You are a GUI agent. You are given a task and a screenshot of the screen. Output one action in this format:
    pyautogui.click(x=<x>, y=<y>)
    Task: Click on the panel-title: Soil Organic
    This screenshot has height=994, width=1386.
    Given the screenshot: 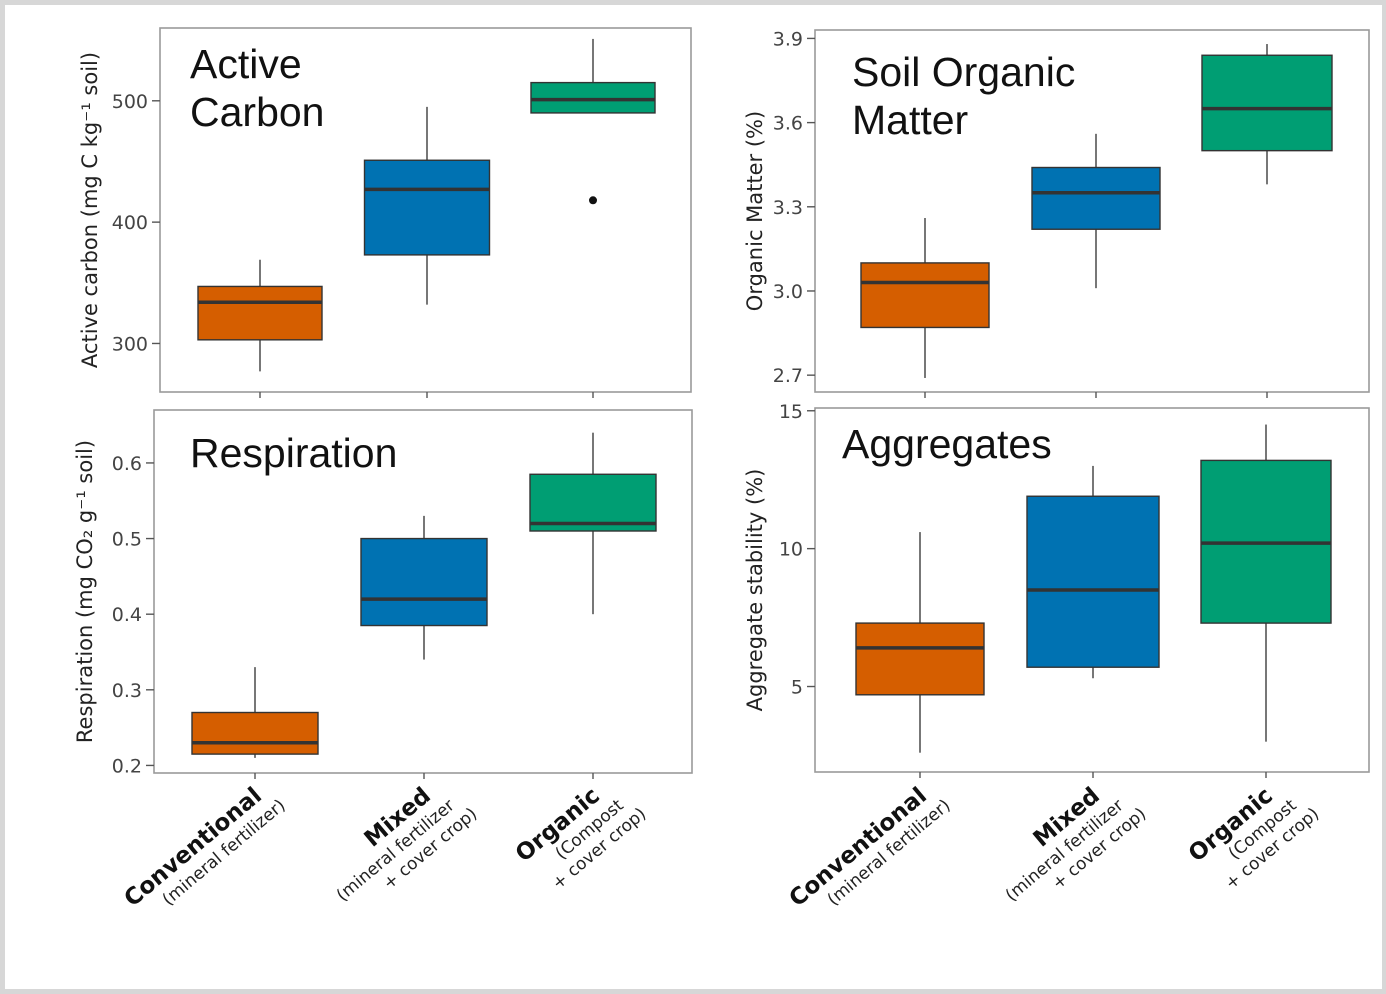 What is the action you would take?
    pyautogui.click(x=963, y=72)
    